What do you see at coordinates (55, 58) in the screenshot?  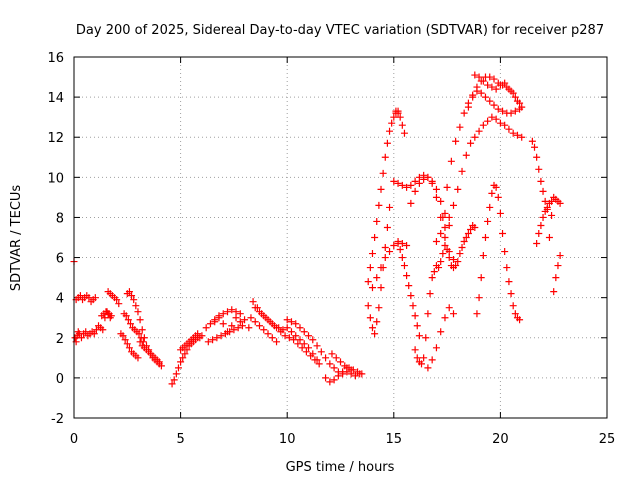 I see `y-tick-label: 16` at bounding box center [55, 58].